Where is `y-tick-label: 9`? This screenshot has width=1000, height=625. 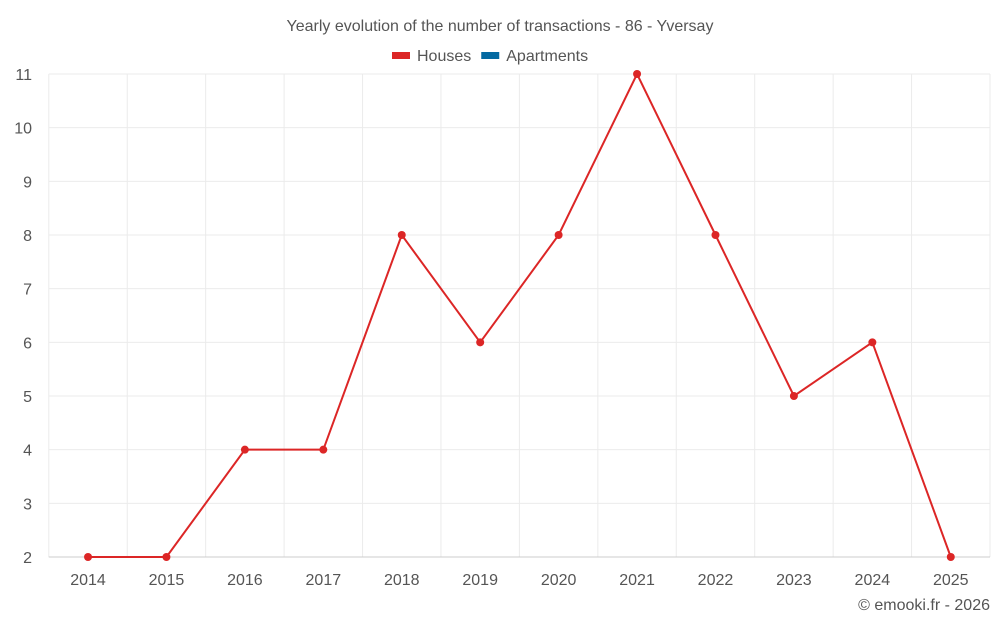 y-tick-label: 9 is located at coordinates (27, 182).